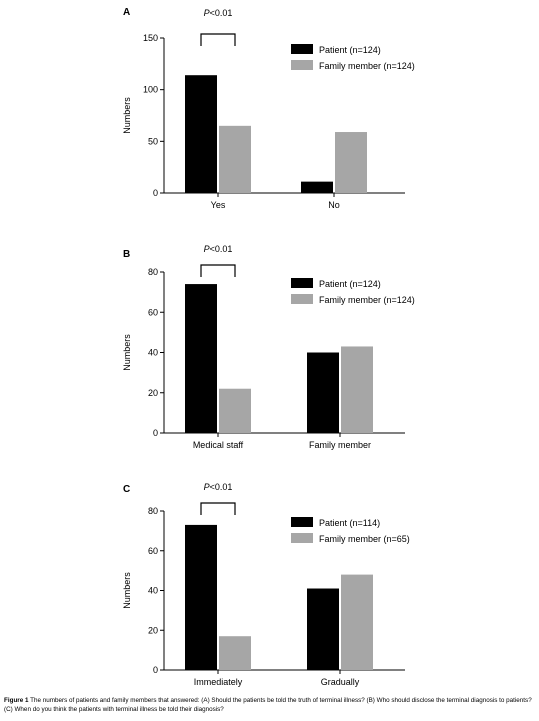  What do you see at coordinates (334, 205) in the screenshot?
I see `x-tick-label: No` at bounding box center [334, 205].